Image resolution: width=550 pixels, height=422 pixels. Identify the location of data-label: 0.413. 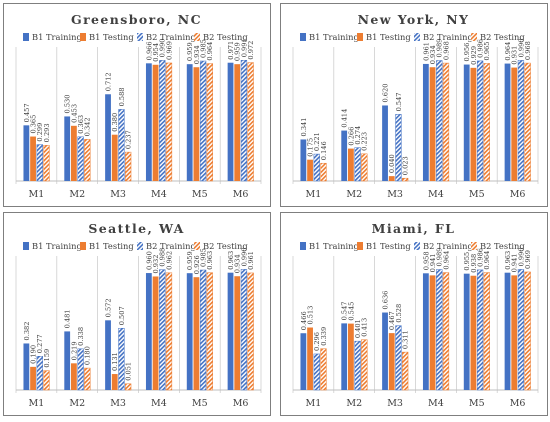
(365, 327).